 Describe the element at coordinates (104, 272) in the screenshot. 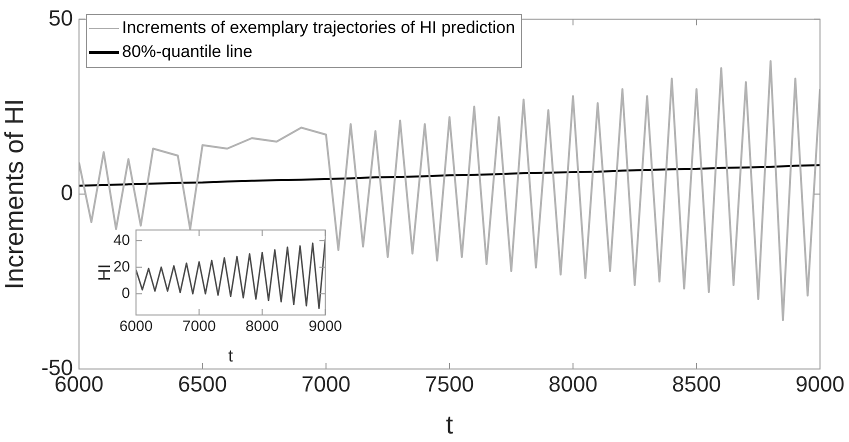

I see `y-axis-title: HI` at that location.